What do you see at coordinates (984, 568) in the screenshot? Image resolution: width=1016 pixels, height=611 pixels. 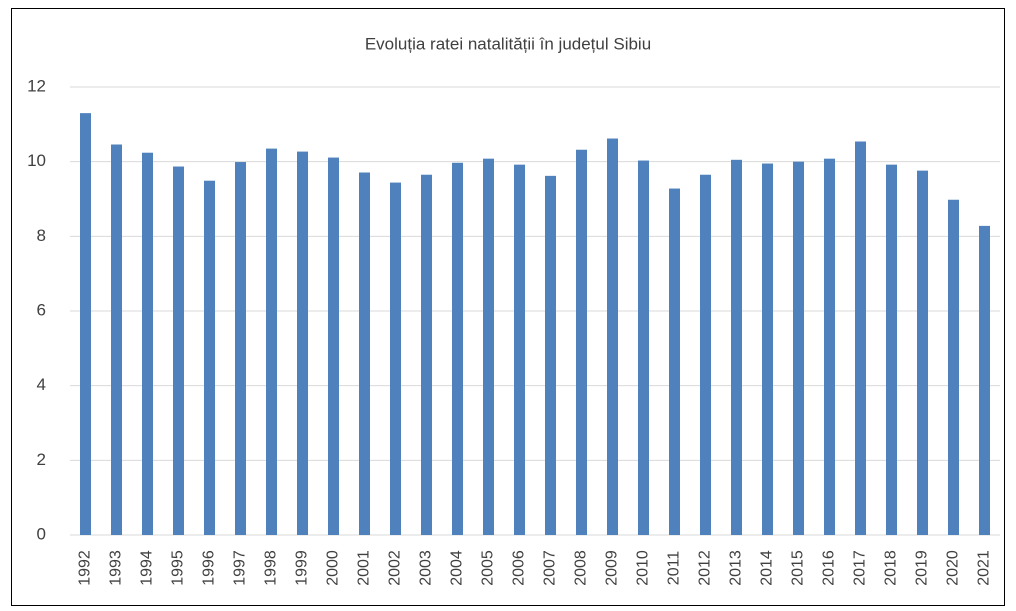 I see `x-tick-label: 2021` at bounding box center [984, 568].